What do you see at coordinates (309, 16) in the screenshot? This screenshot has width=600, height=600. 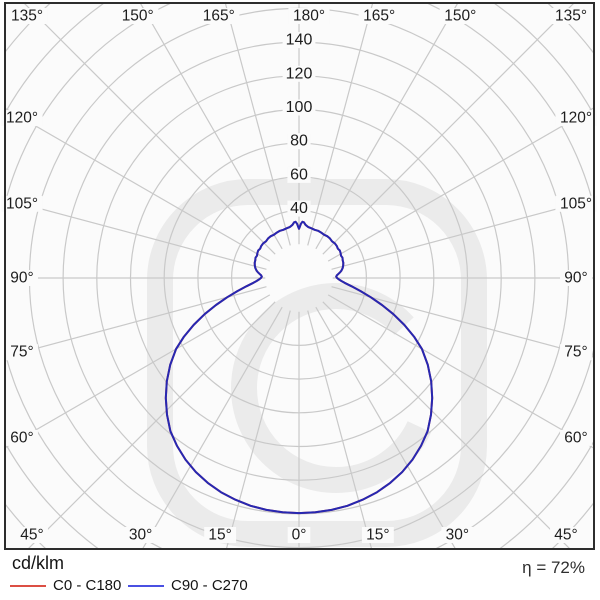 I see `svg-text: 180°` at bounding box center [309, 16].